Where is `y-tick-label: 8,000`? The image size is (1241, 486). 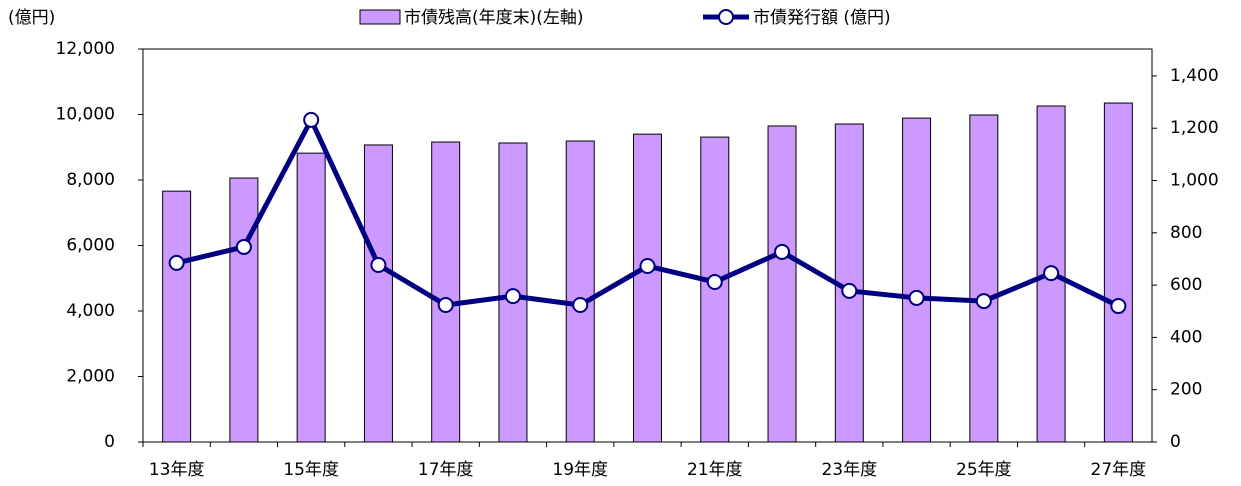
y-tick-label: 8,000 is located at coordinates (90, 180).